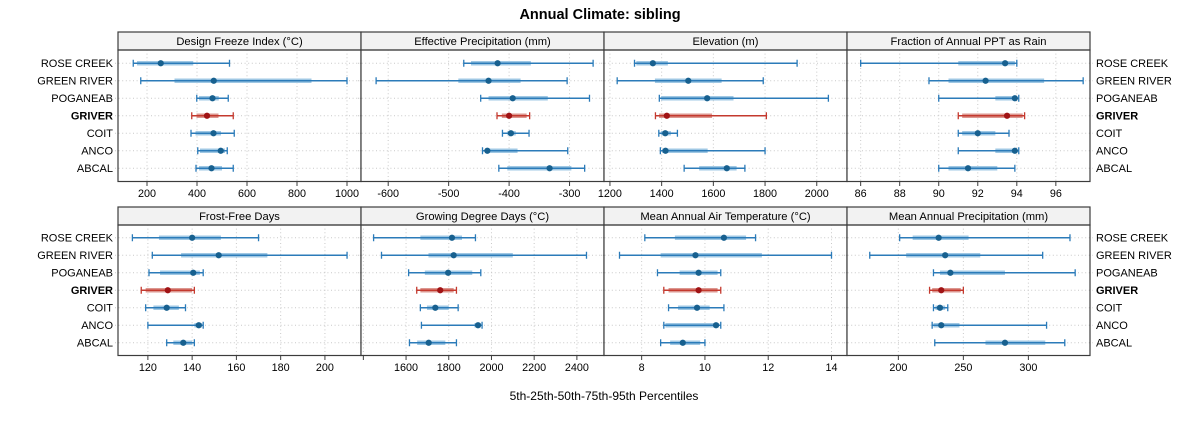 The image size is (1200, 430). What do you see at coordinates (604, 396) in the screenshot?
I see `x-axis-label: 5th-25th-50th-75th-95th Percentiles` at bounding box center [604, 396].